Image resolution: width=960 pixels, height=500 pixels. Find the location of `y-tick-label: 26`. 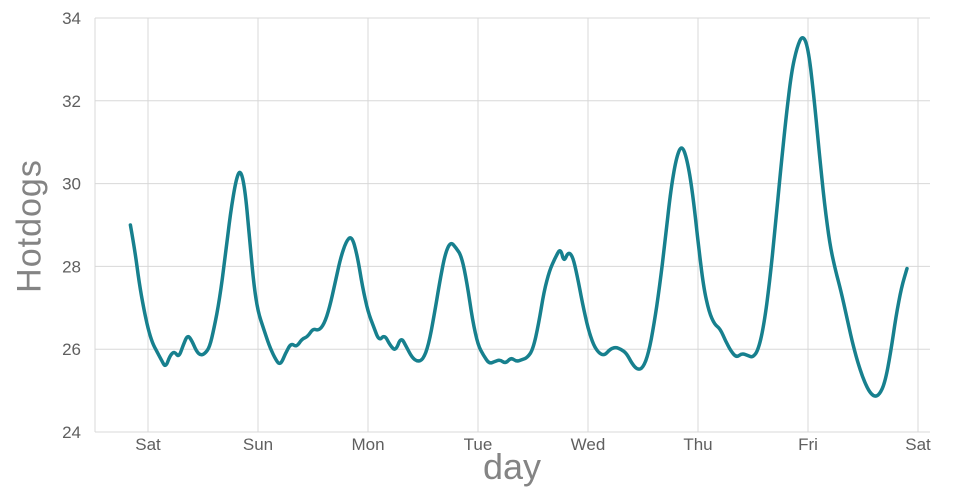

y-tick-label: 26 is located at coordinates (71, 349).